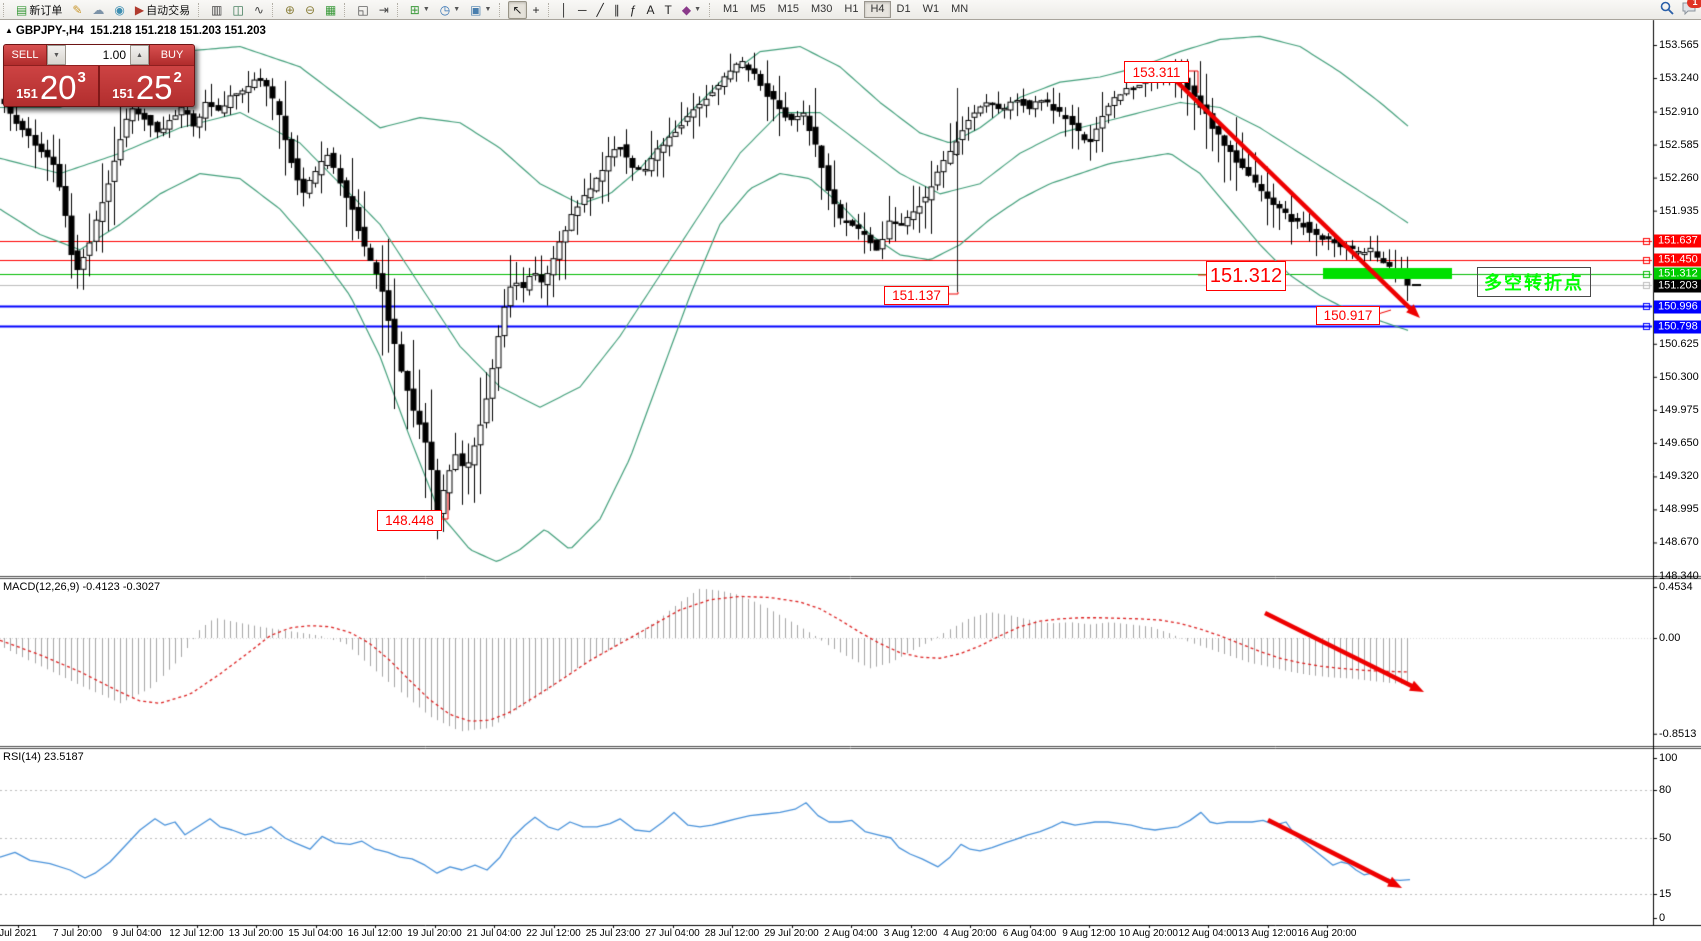 The image size is (1701, 941). I want to click on line-chart-button: ∿, so click(259, 10).